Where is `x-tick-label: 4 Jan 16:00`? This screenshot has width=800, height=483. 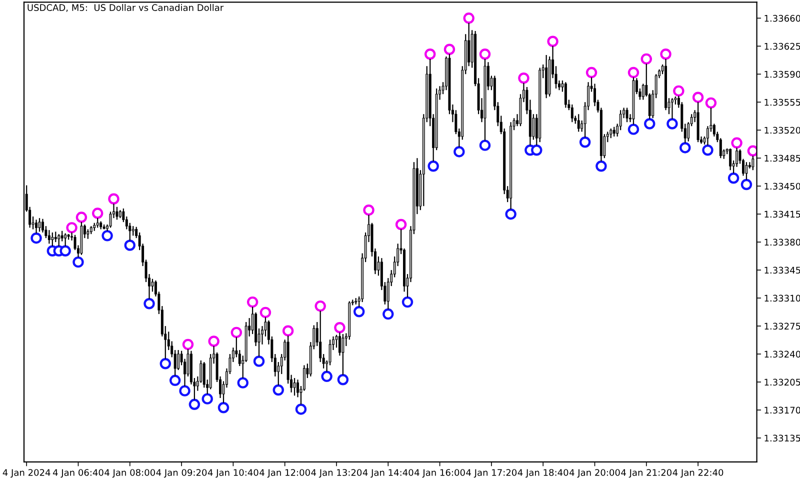 x-tick-label: 4 Jan 16:00 is located at coordinates (439, 473).